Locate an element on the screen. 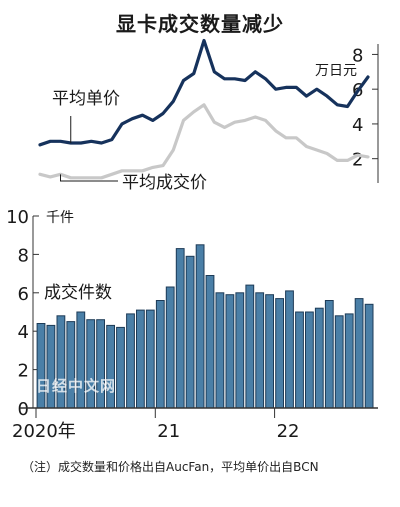 The width and height of the screenshot is (400, 507). watermark: 日经中文网 is located at coordinates (76, 386).